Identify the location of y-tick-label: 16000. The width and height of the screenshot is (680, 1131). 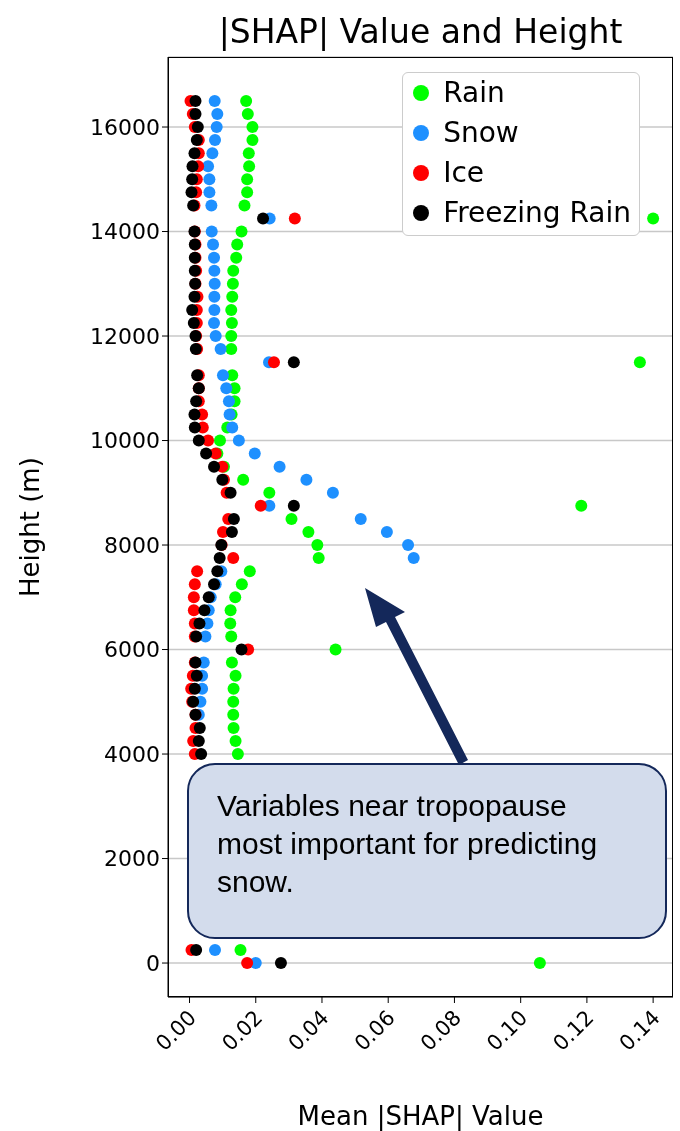
(125, 127).